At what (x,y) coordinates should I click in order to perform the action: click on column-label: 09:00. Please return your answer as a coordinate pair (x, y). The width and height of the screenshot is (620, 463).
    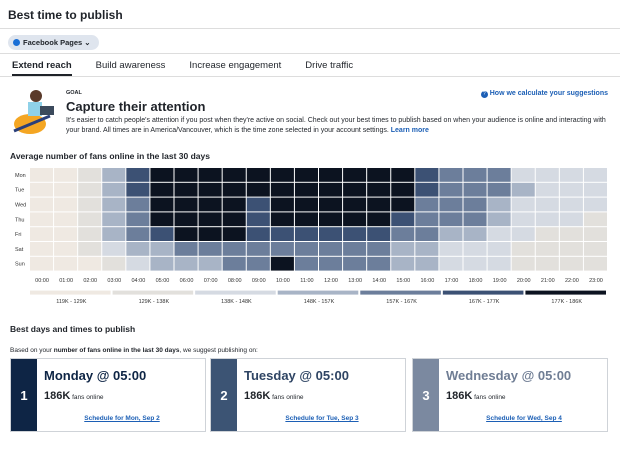
    Looking at the image, I should click on (259, 281).